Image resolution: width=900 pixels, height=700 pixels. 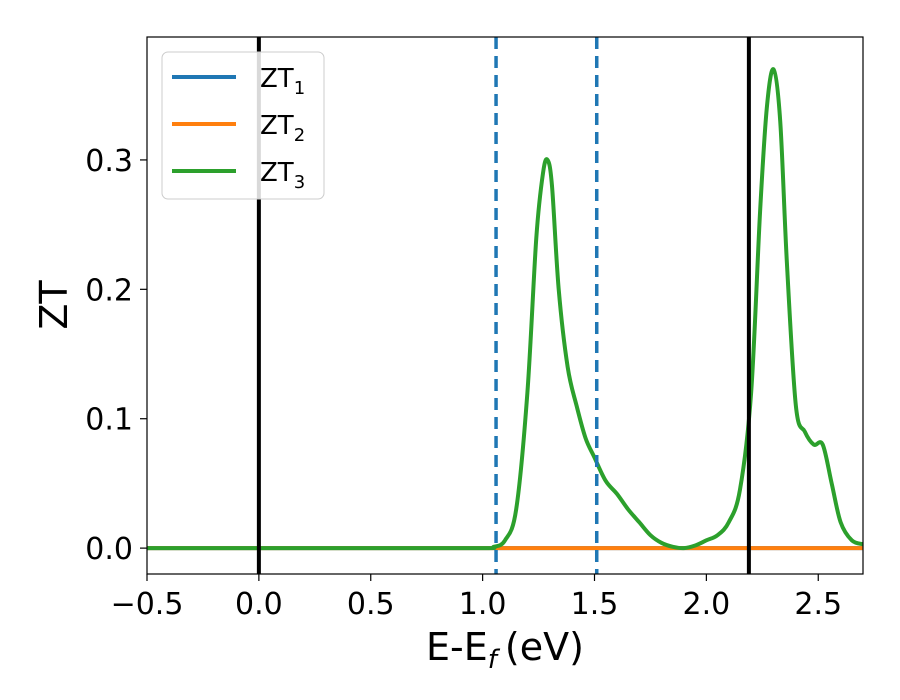 I want to click on y-axis-ticks: 0.0 0.1 0.2 0.3, so click(x=116, y=355).